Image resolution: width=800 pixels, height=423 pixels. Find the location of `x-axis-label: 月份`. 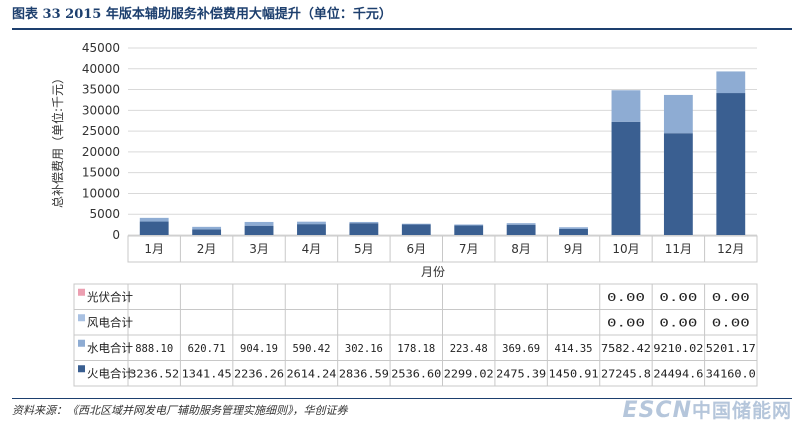

x-axis-label: 月份 is located at coordinates (433, 272).